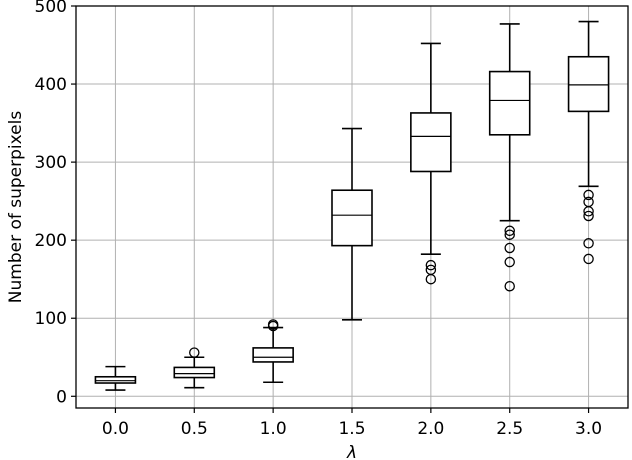  I want to click on box-2.0, so click(431, 163).